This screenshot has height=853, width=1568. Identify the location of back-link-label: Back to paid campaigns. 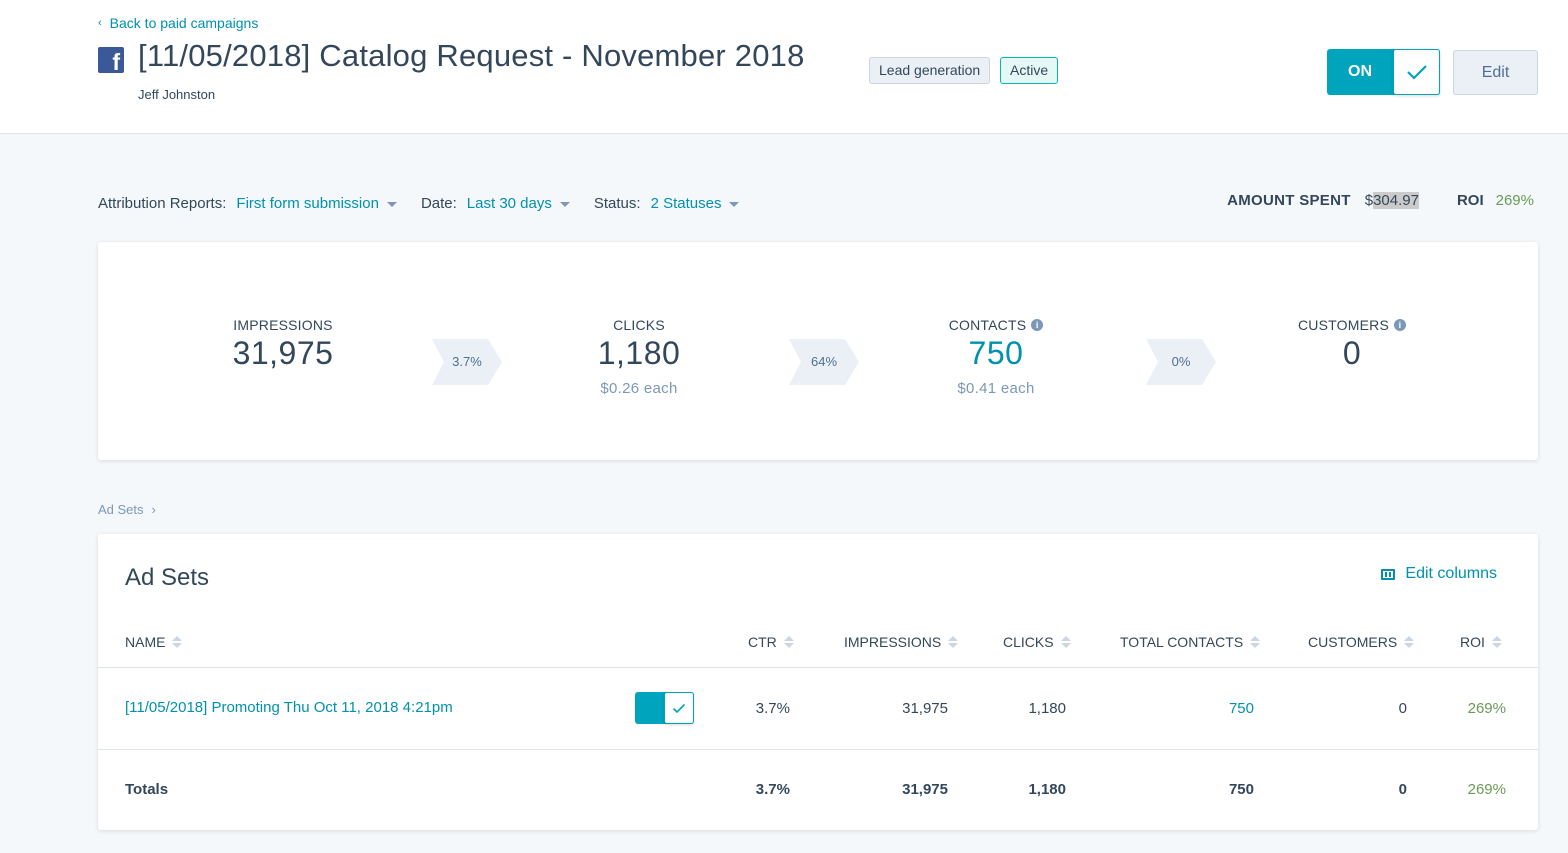
(184, 23).